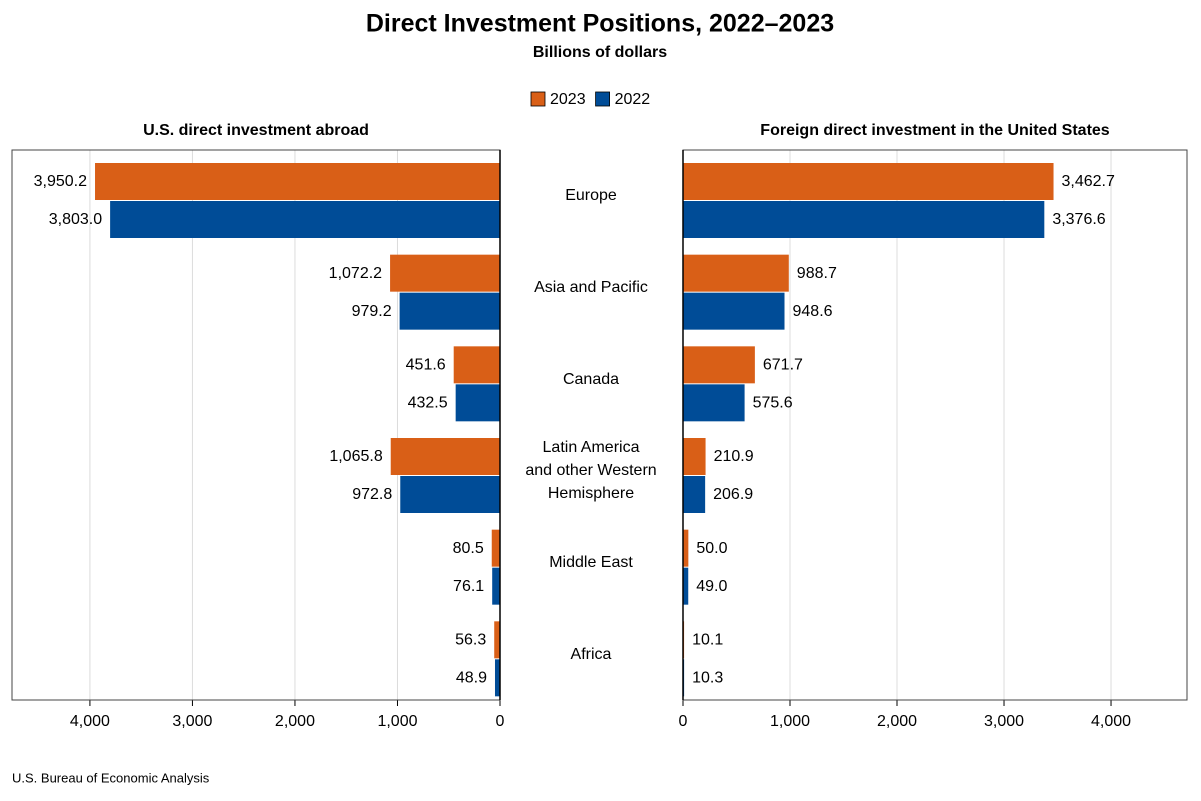  What do you see at coordinates (600, 24) in the screenshot?
I see `chart-title: Direct Investment Positions, 2022–2023` at bounding box center [600, 24].